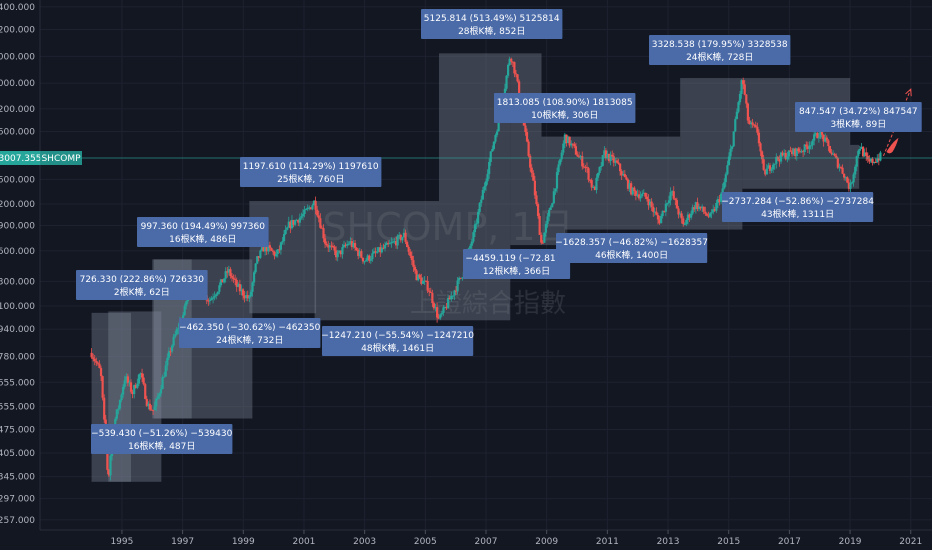 This screenshot has width=932, height=550. What do you see at coordinates (728, 542) in the screenshot?
I see `x-tick-label: 2015` at bounding box center [728, 542].